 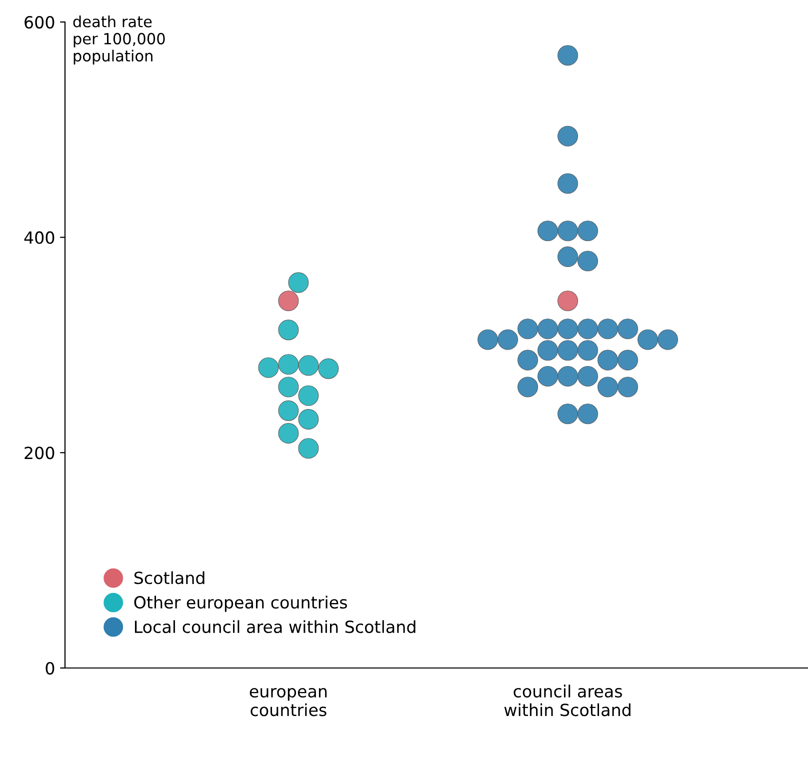 What do you see at coordinates (39, 453) in the screenshot?
I see `y-tick-label: 200` at bounding box center [39, 453].